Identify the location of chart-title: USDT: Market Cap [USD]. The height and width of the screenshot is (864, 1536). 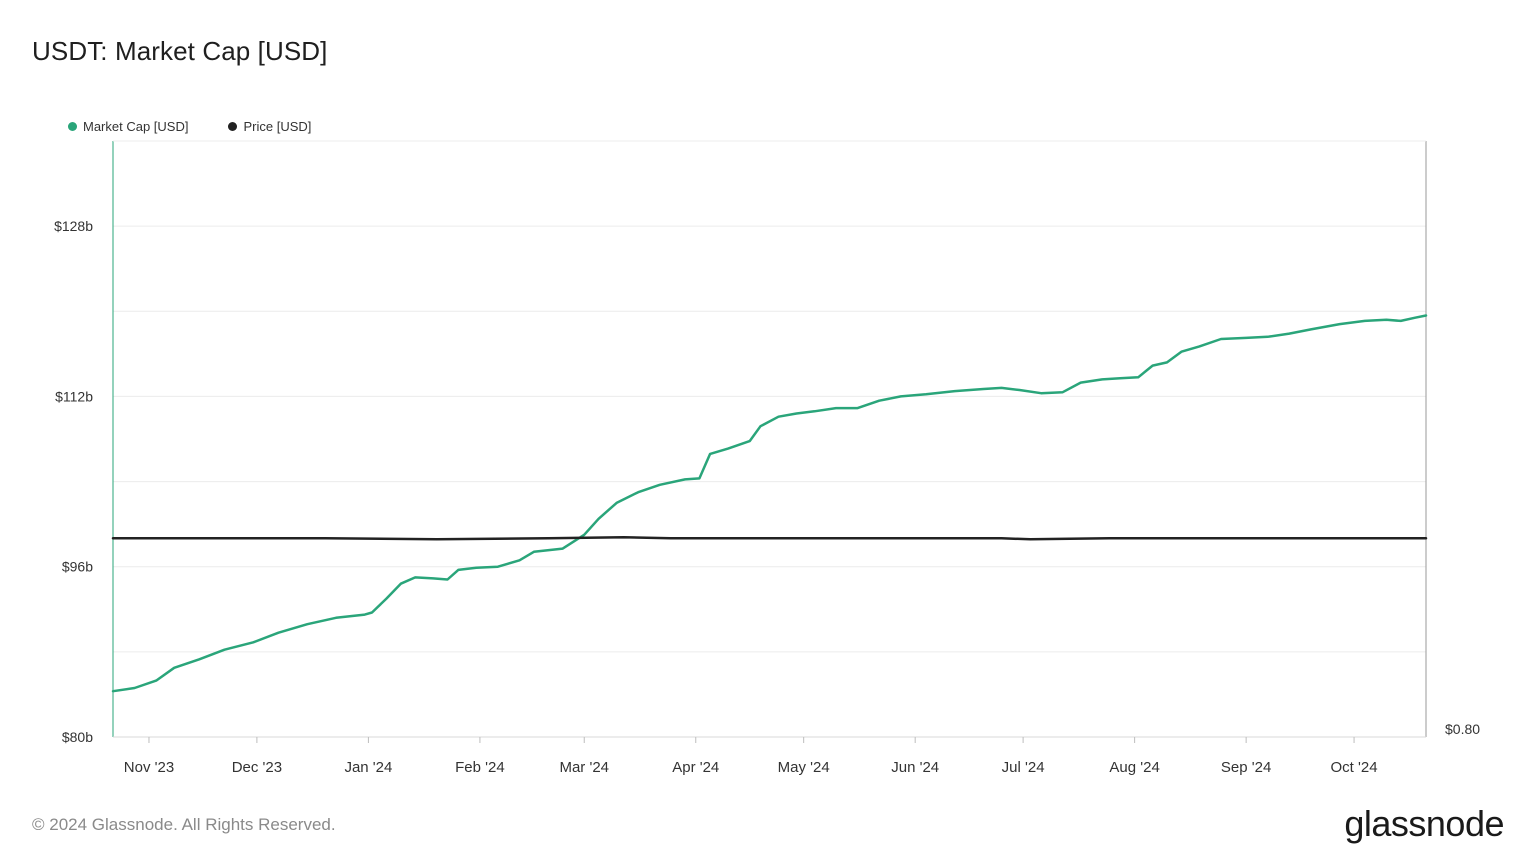
(180, 51).